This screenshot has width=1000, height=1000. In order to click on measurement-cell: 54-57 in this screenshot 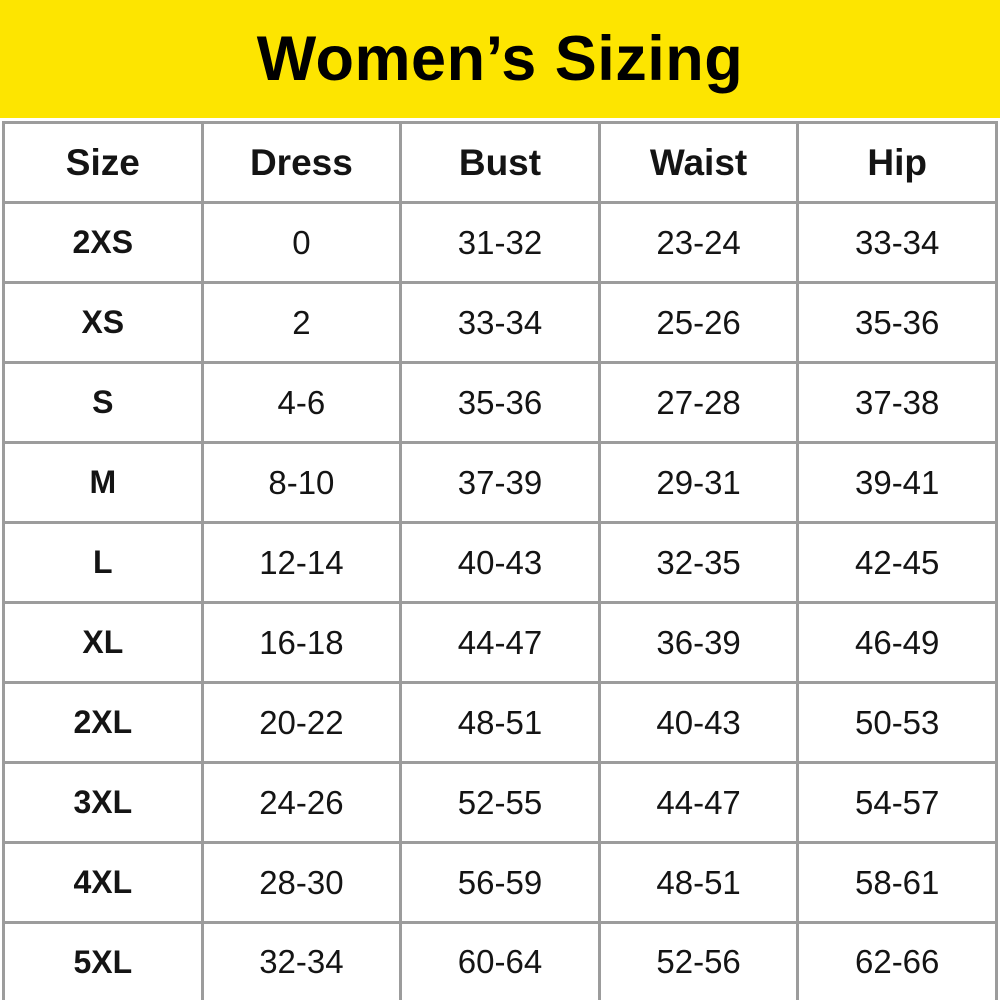, I will do `click(897, 803)`.